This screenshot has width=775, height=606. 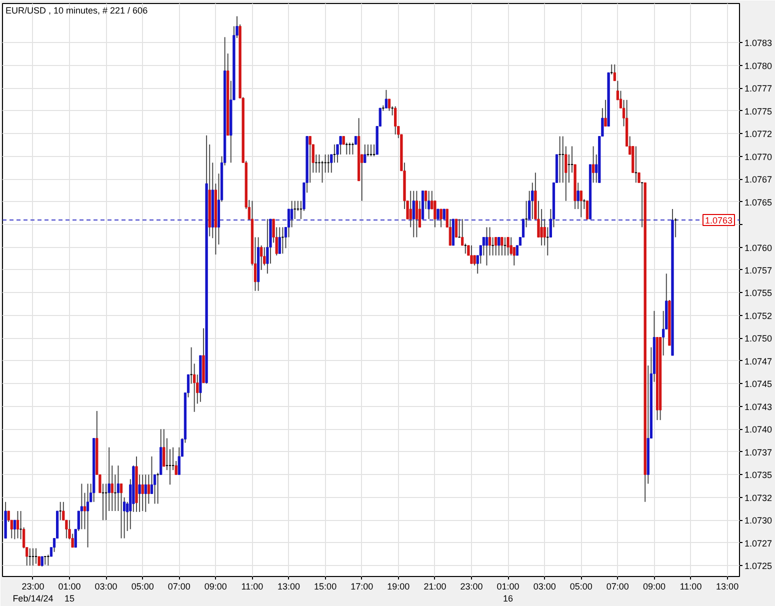 What do you see at coordinates (325, 587) in the screenshot?
I see `x-tick-label: 15:00` at bounding box center [325, 587].